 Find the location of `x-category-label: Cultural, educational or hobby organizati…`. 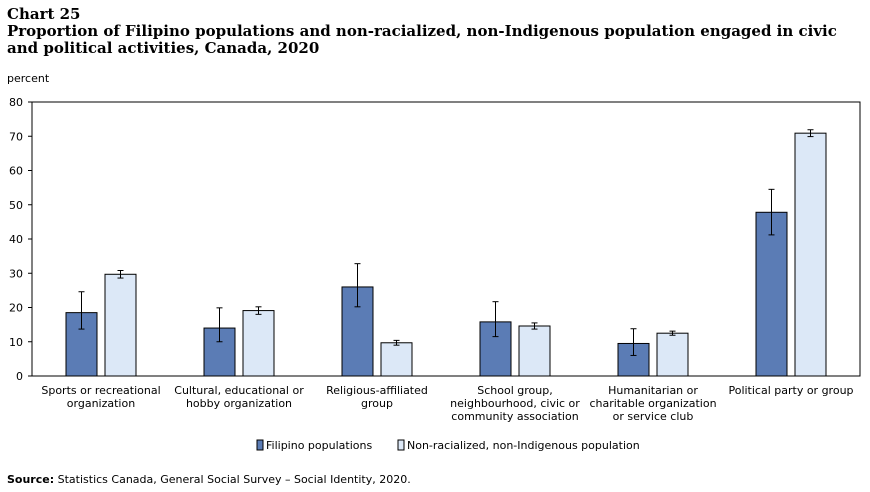

x-category-label: Cultural, educational or hobby organizati… is located at coordinates (239, 397).